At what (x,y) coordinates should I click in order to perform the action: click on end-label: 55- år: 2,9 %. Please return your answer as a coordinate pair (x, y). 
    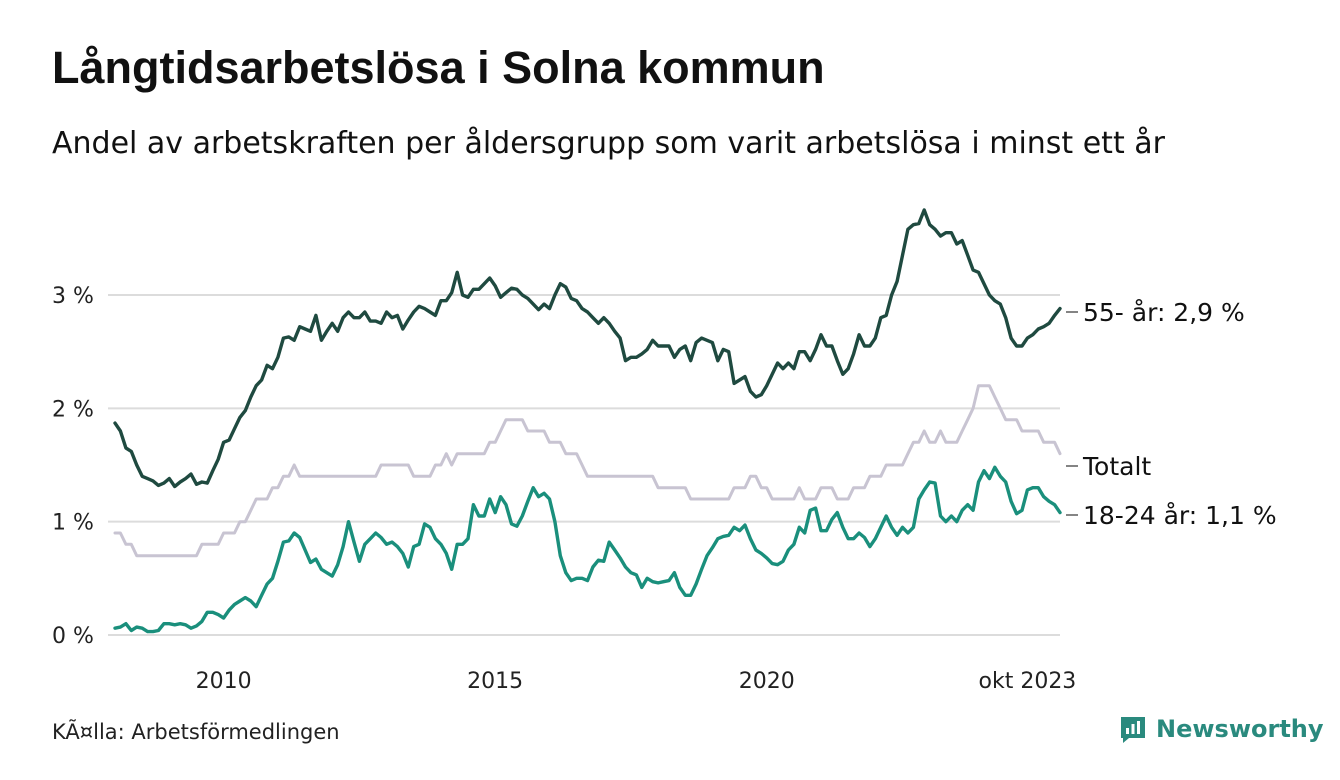
    Looking at the image, I should click on (1164, 312).